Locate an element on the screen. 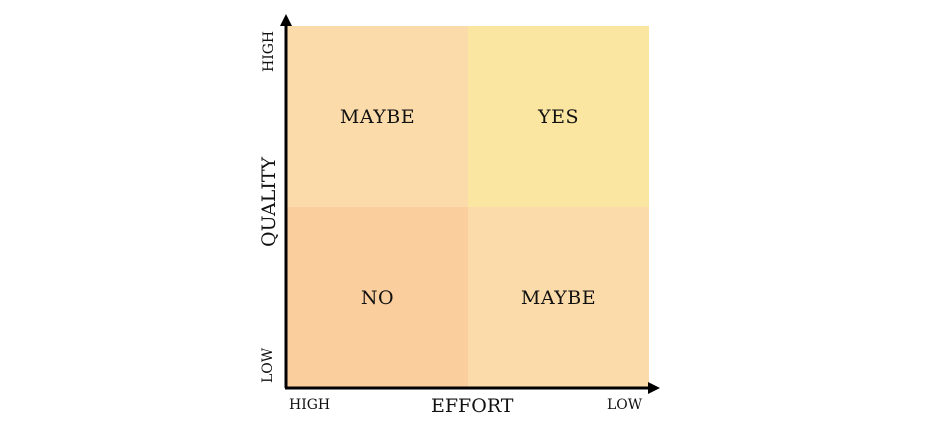 This screenshot has width=950, height=430. quadrant-bottom-left: NO is located at coordinates (377, 297).